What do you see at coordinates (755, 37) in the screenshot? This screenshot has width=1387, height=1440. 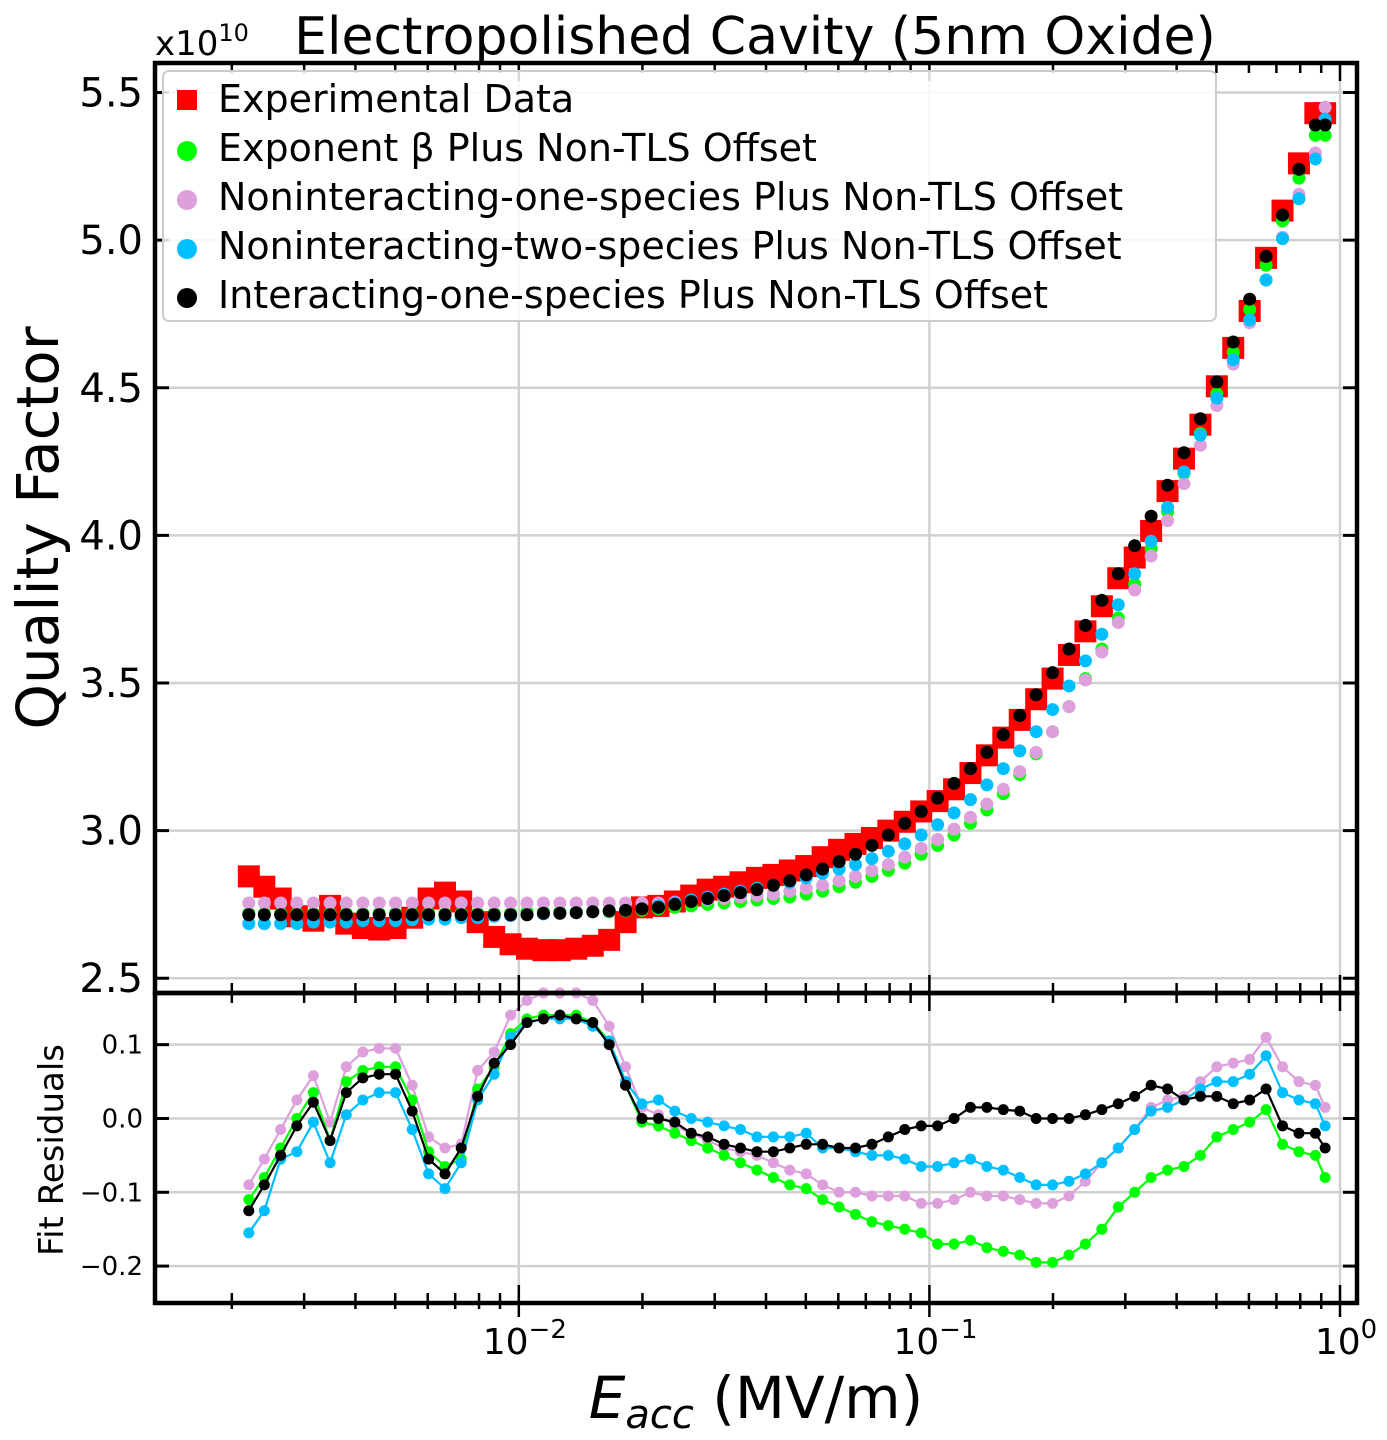 I see `chart-title: Electropolished Cavity (5nm Oxide)` at bounding box center [755, 37].